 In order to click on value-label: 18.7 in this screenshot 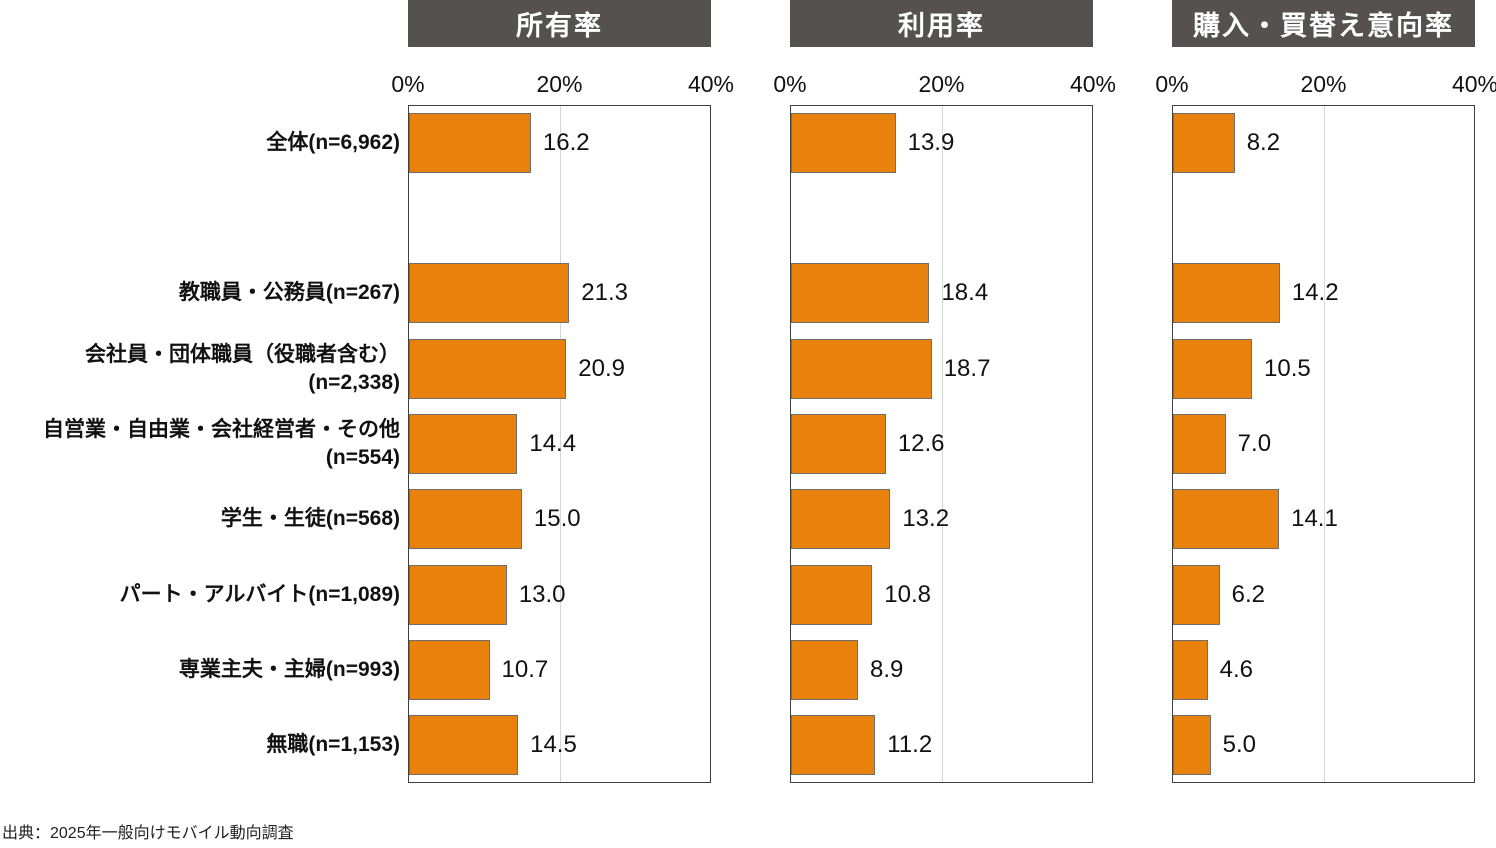, I will do `click(967, 368)`.